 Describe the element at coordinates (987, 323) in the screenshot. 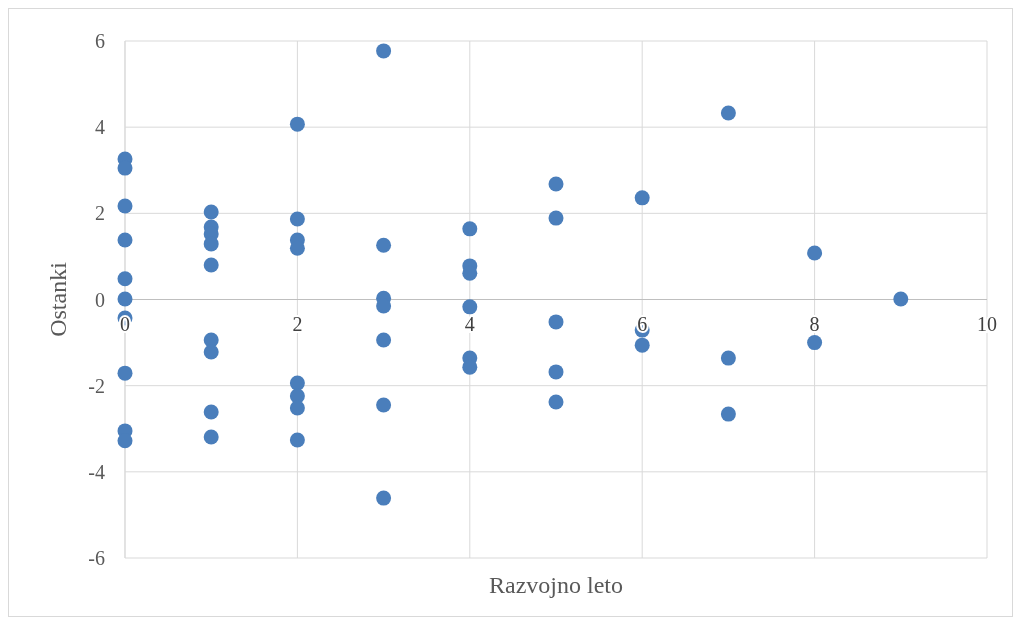

I see `x-tick-label: 10` at that location.